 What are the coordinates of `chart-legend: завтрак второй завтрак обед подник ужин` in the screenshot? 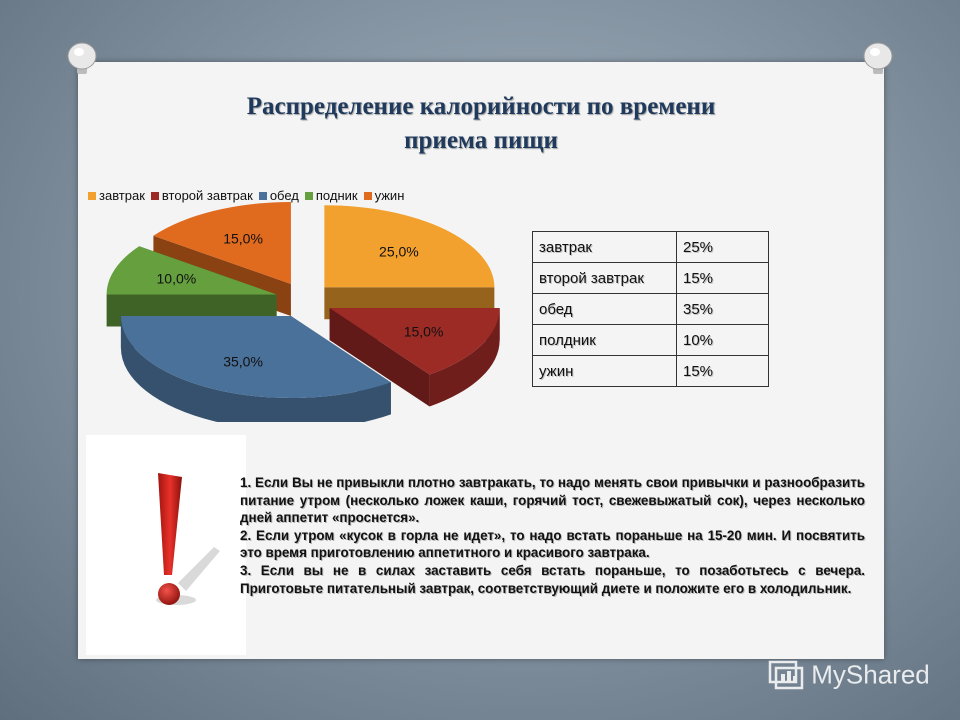 It's located at (249, 195).